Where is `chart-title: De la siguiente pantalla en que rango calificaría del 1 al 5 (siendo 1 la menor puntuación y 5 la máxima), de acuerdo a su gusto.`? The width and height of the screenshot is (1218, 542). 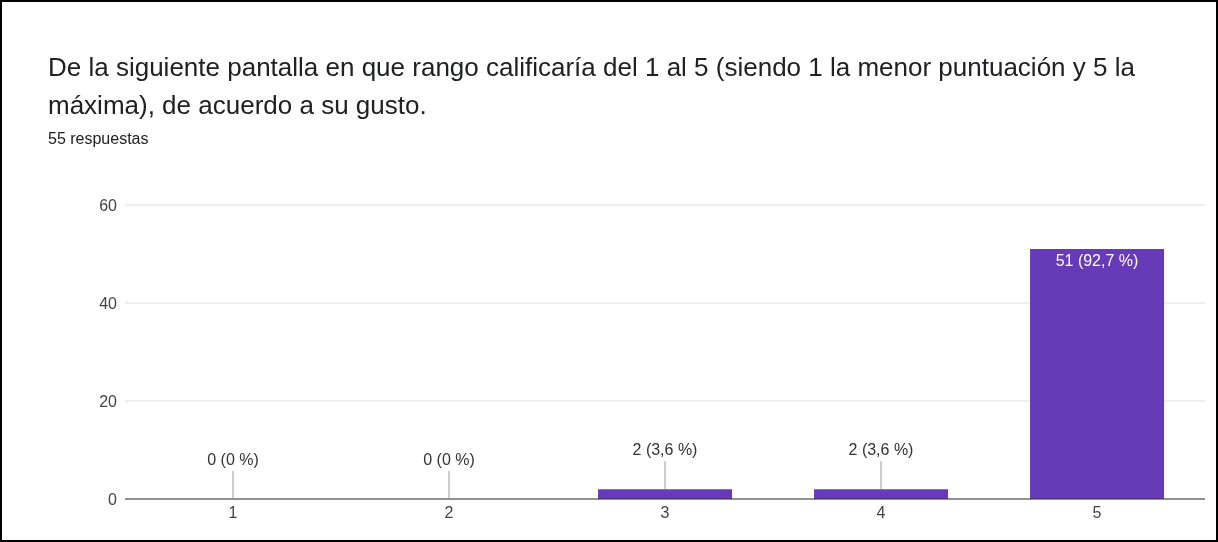 chart-title: De la siguiente pantalla en que rango calificaría del 1 al 5 (siendo 1 la menor puntuación y 5 la máxima), de acuerdo a su gusto. is located at coordinates (592, 86).